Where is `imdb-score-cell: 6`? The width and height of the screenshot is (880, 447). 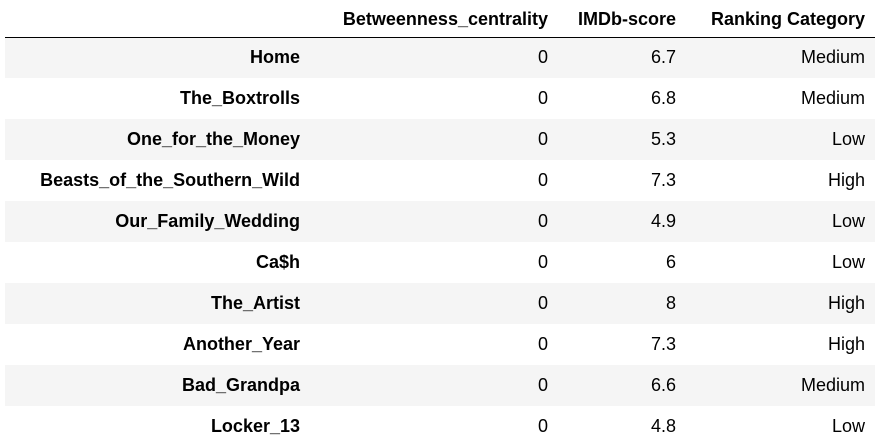
imdb-score-cell: 6 is located at coordinates (670, 262).